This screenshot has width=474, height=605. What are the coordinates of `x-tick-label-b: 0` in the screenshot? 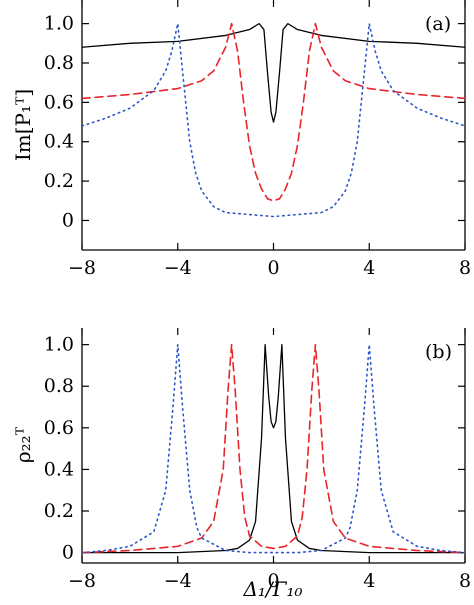 It's located at (273, 581).